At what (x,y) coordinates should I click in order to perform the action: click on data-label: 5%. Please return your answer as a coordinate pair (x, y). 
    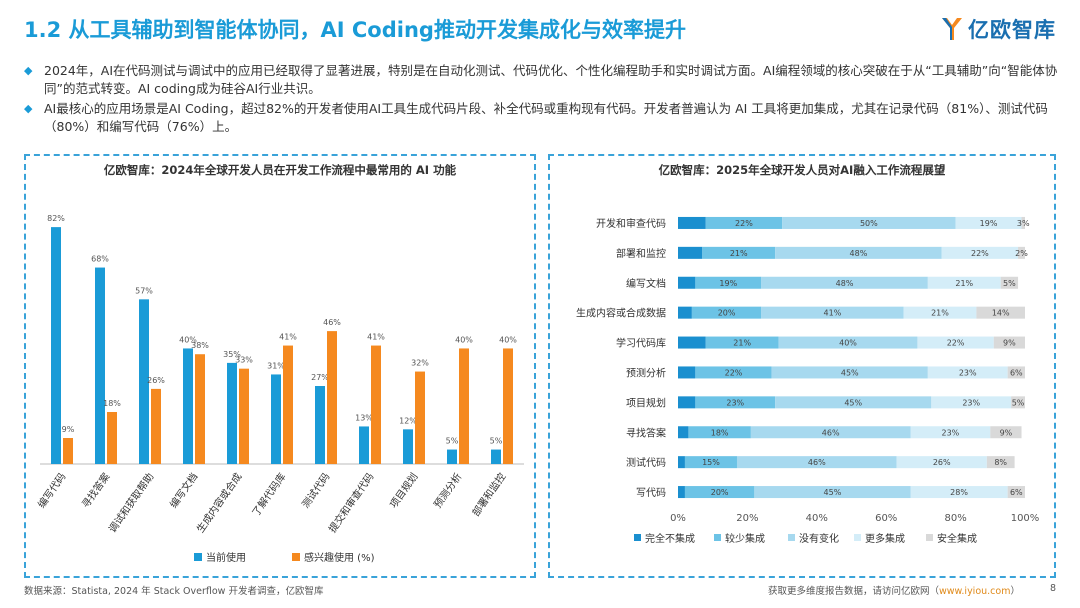
    Looking at the image, I should click on (452, 441).